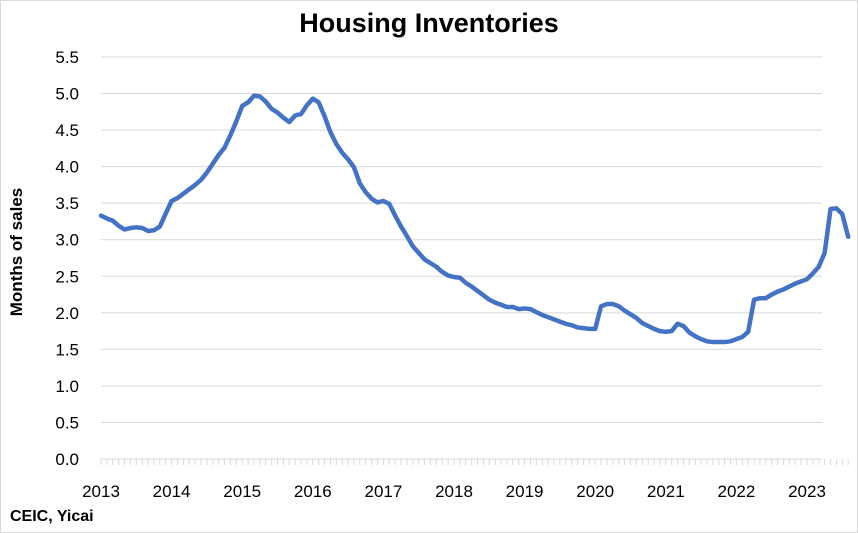 The width and height of the screenshot is (858, 533). I want to click on y-tick-label: 5.5, so click(67, 57).